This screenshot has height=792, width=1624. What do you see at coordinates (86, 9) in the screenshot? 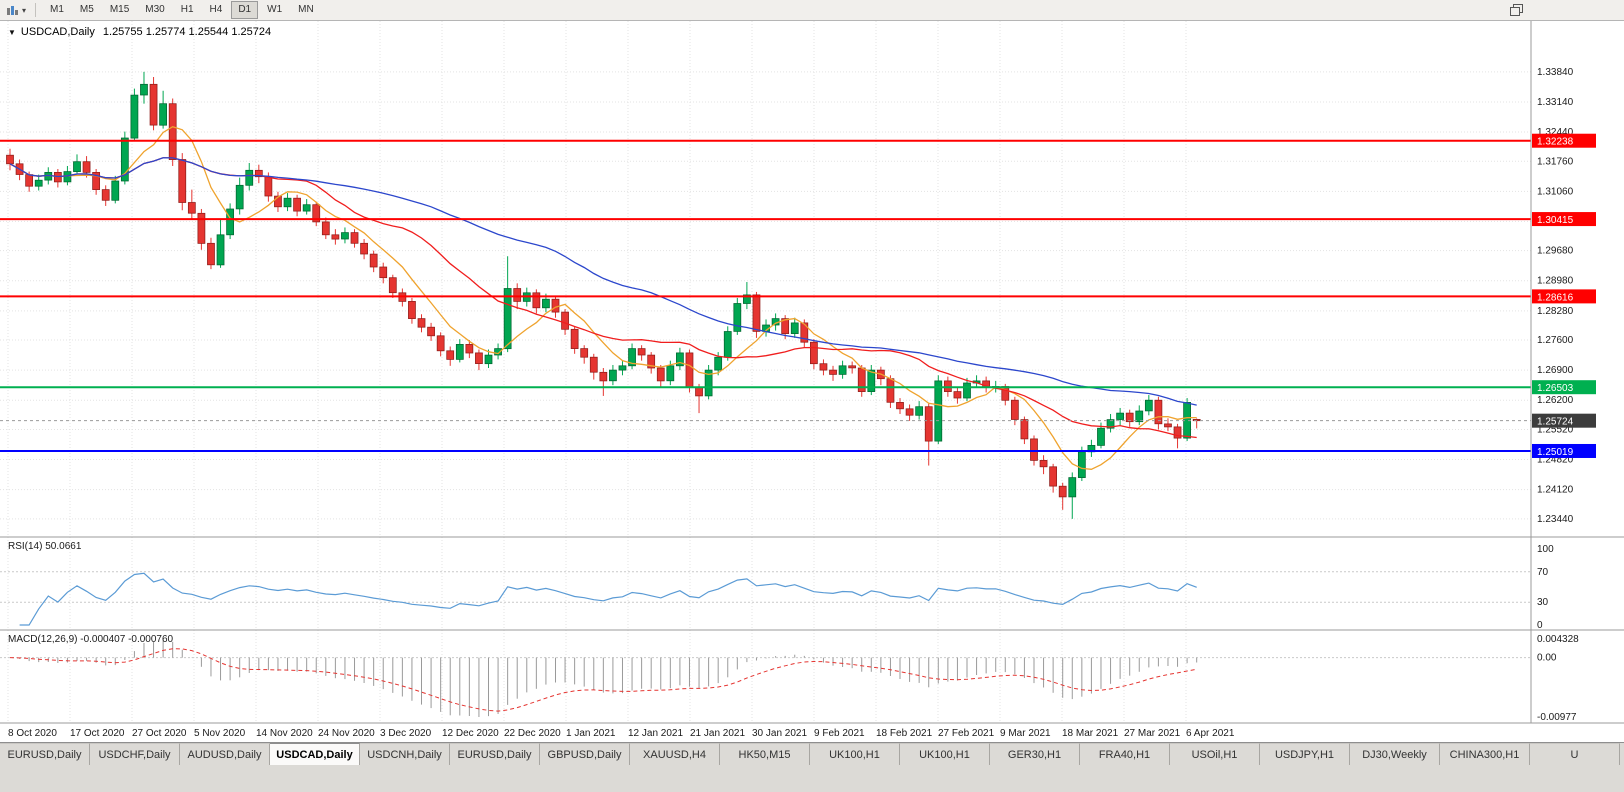
I see `timeframe-button-M5: M5` at bounding box center [86, 9].